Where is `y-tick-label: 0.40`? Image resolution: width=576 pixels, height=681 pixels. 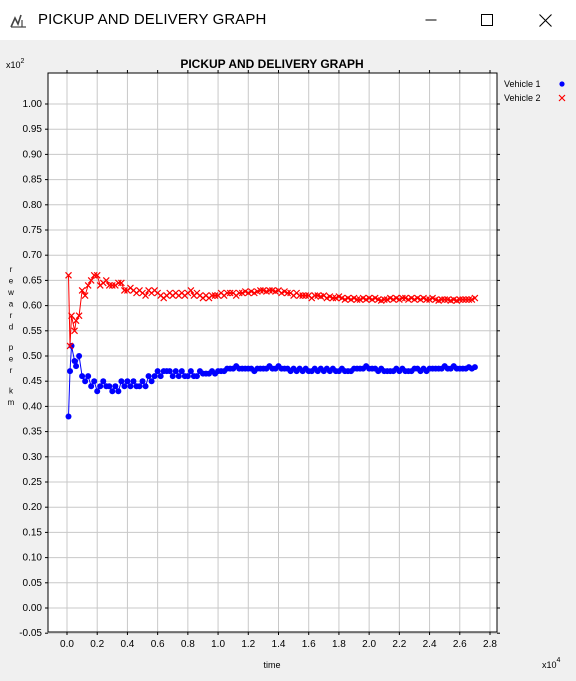 y-tick-label: 0.40 is located at coordinates (33, 406).